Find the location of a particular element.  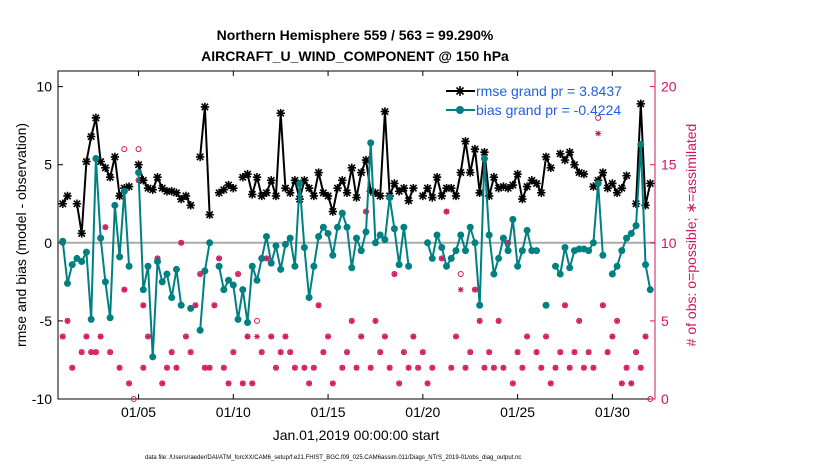

x-tick-label: 01/15 is located at coordinates (328, 412).